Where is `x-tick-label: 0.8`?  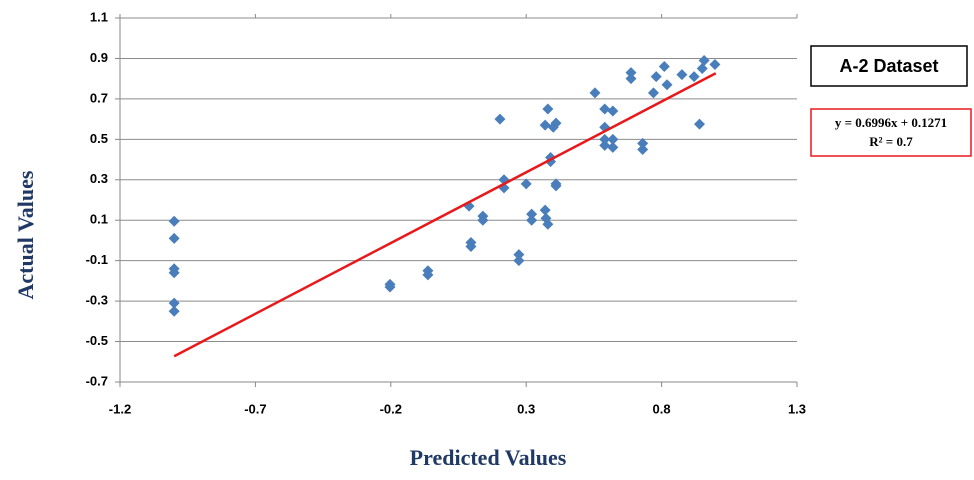
x-tick-label: 0.8 is located at coordinates (662, 408).